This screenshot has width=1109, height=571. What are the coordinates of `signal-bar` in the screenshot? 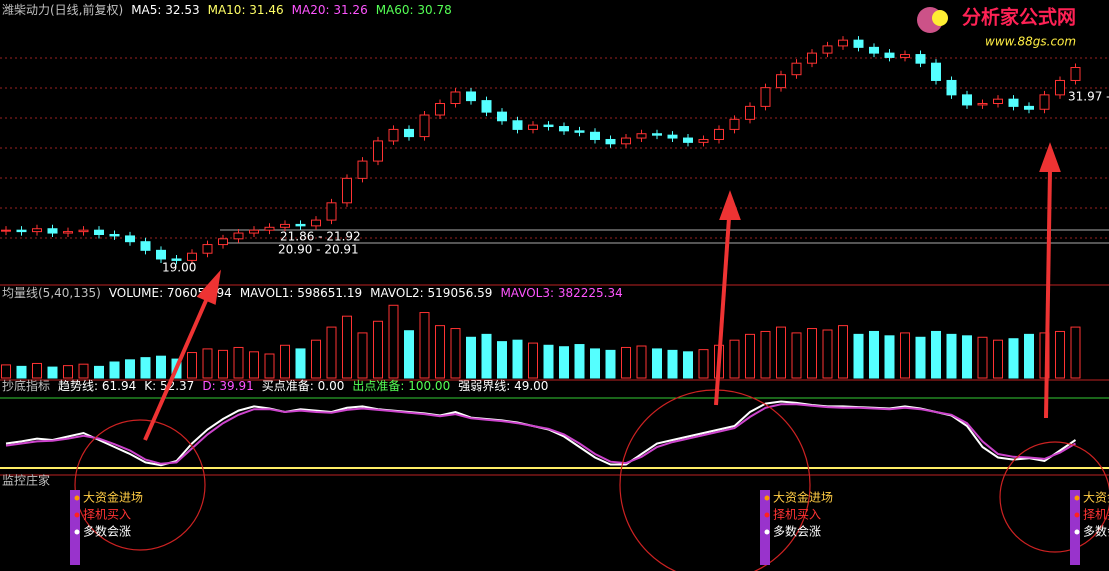 It's located at (75, 527).